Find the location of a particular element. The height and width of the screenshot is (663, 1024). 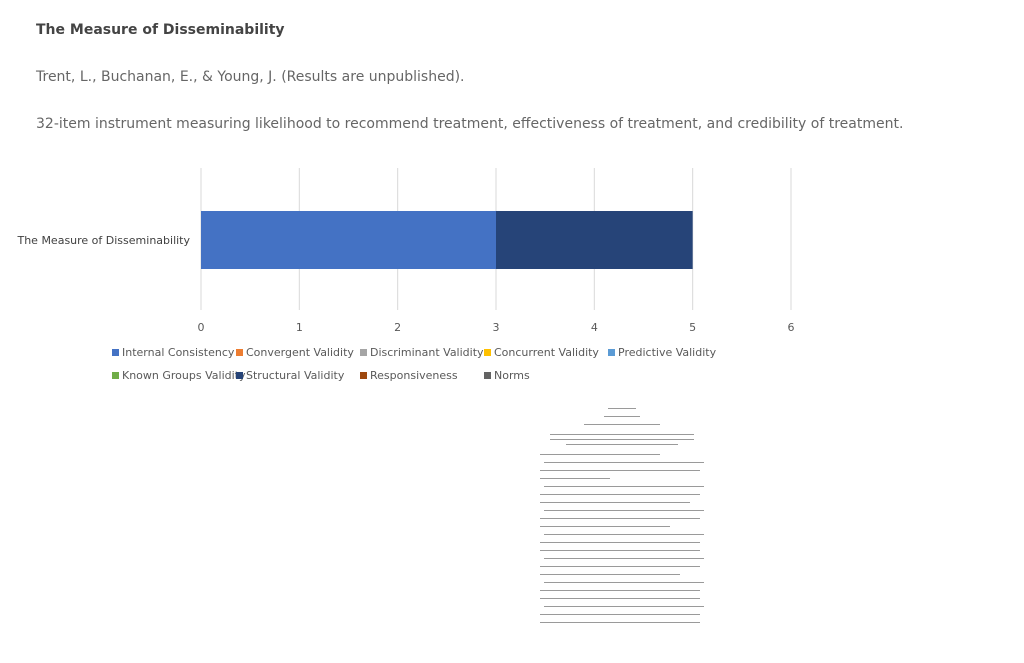

x-tick-label: 1 is located at coordinates (299, 327).